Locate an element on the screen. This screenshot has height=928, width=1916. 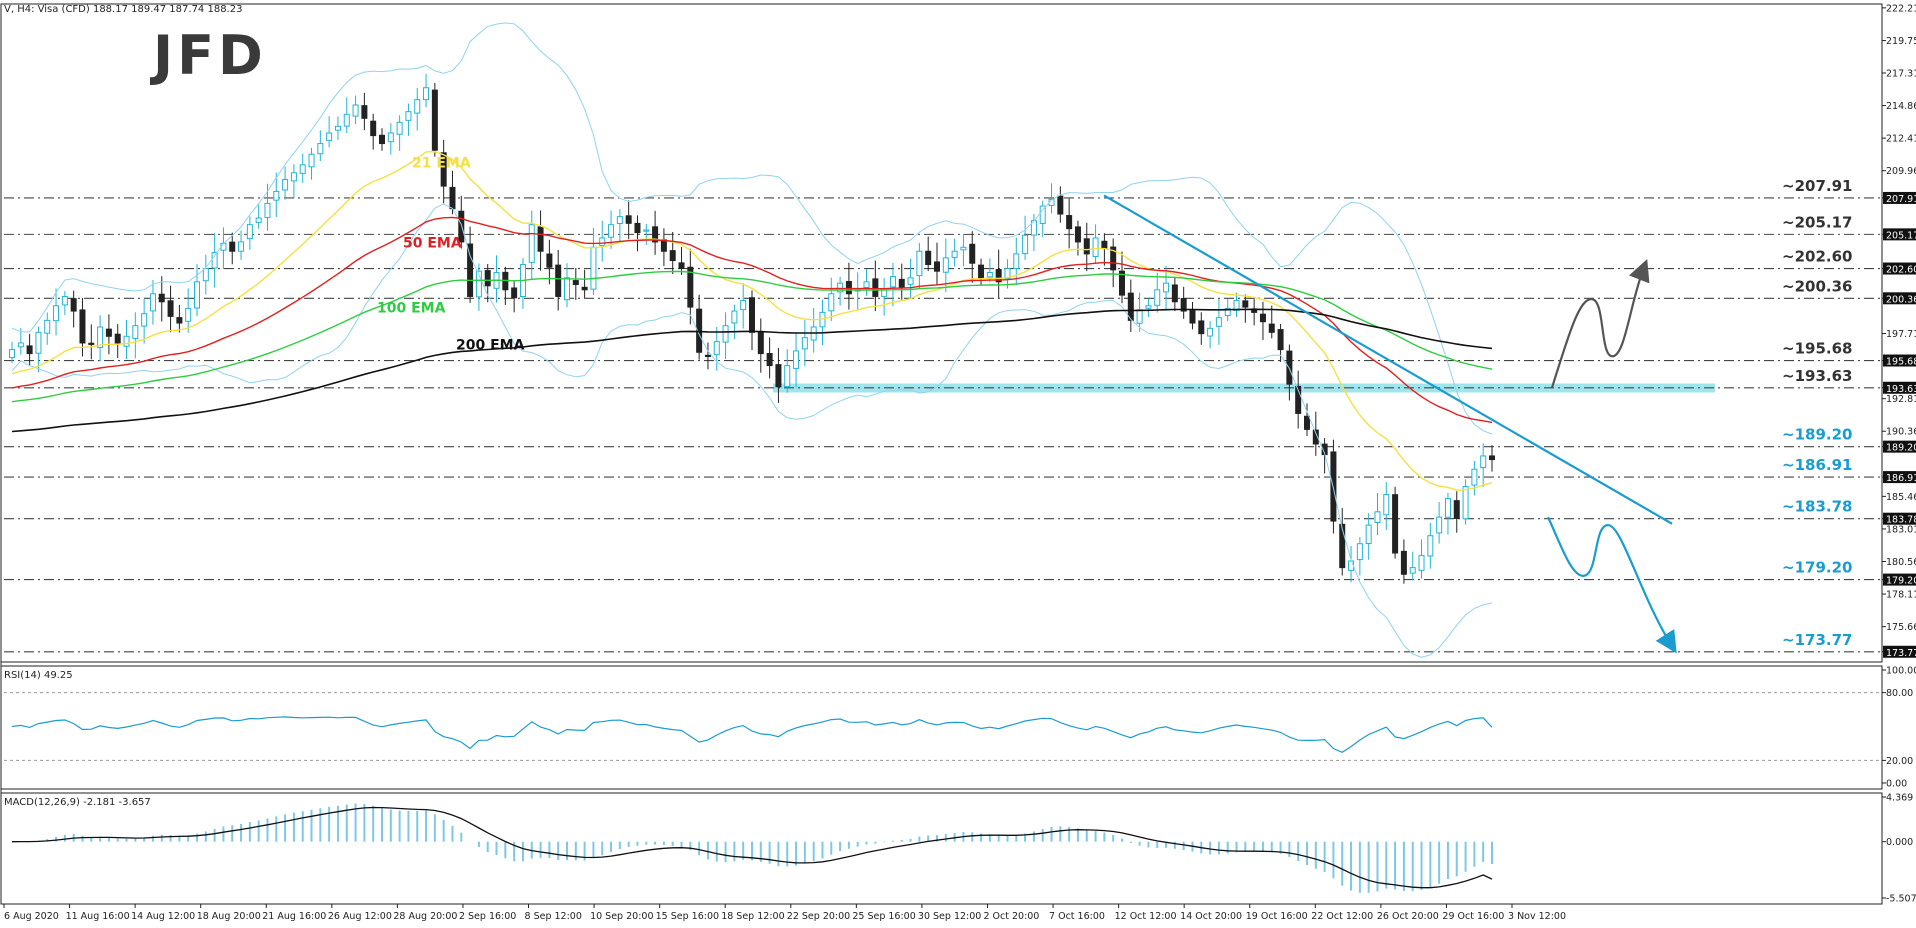
level-label: ~173.77 is located at coordinates (1817, 640).